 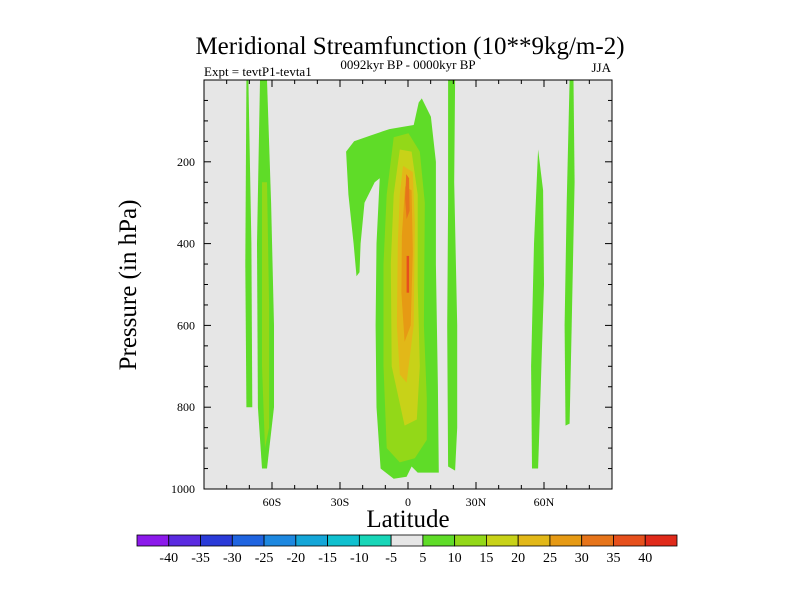 I want to click on center-label: 0092kyr BP - 0000kyr BP, so click(x=407, y=64).